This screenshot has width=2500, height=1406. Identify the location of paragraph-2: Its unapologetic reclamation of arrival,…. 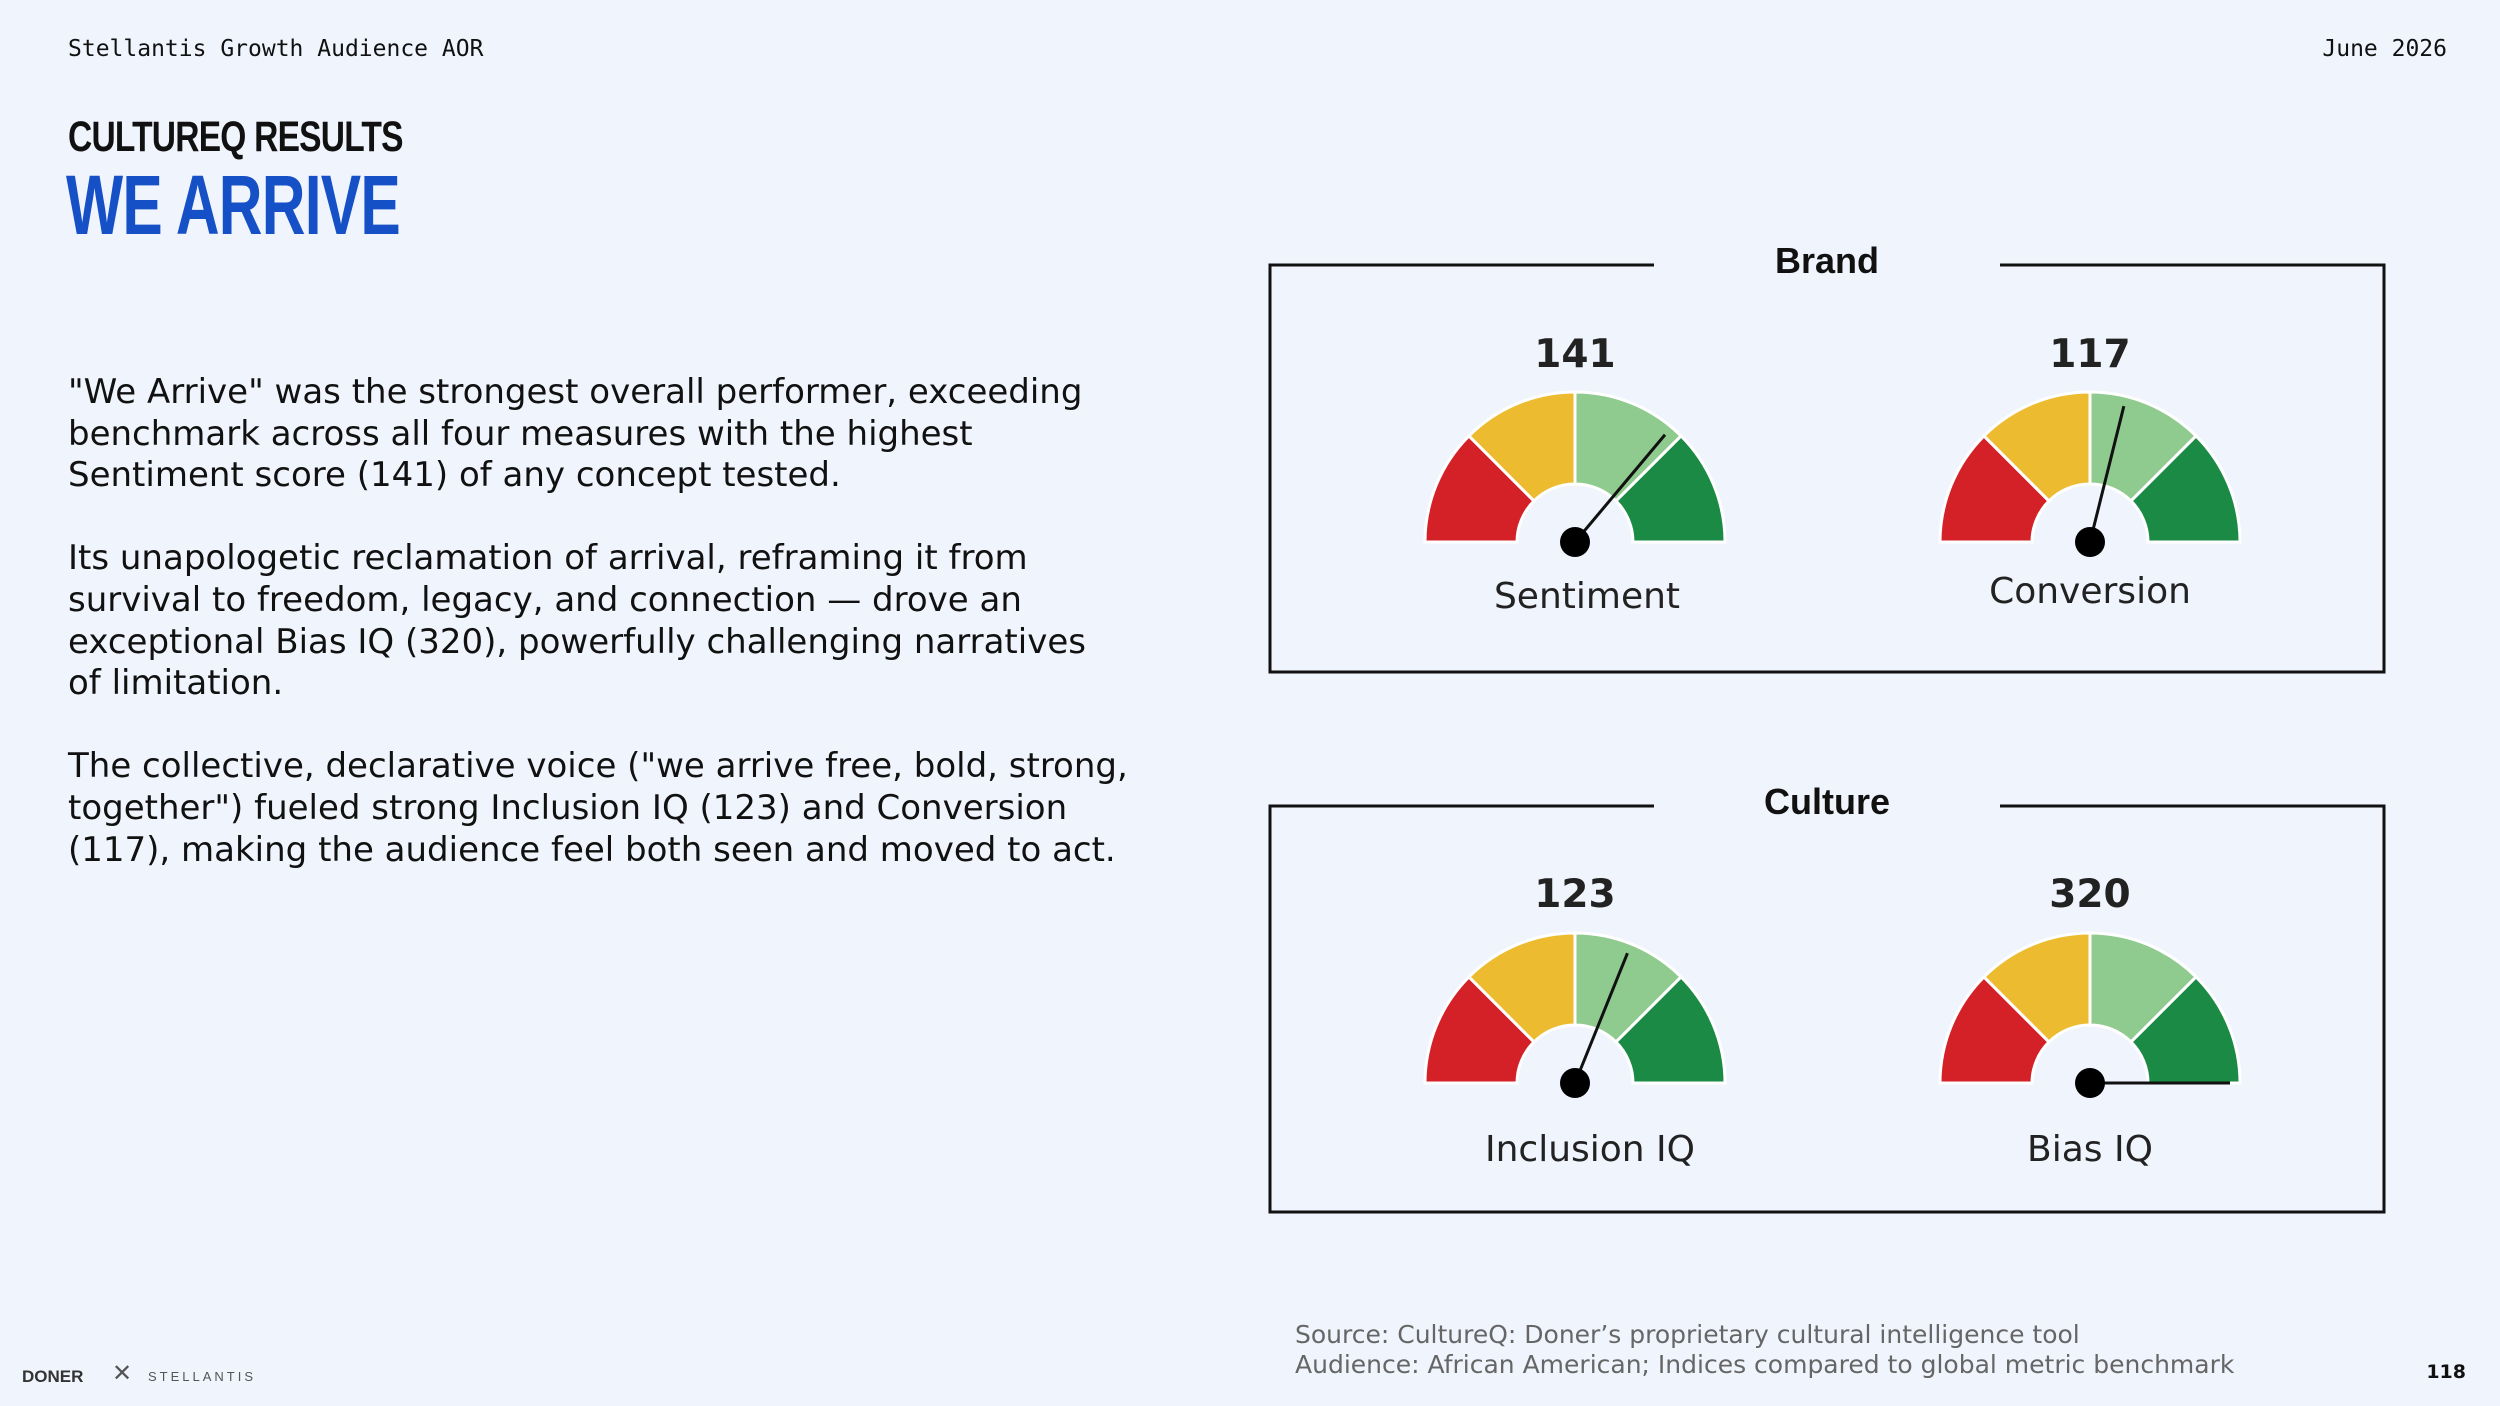
(577, 621).